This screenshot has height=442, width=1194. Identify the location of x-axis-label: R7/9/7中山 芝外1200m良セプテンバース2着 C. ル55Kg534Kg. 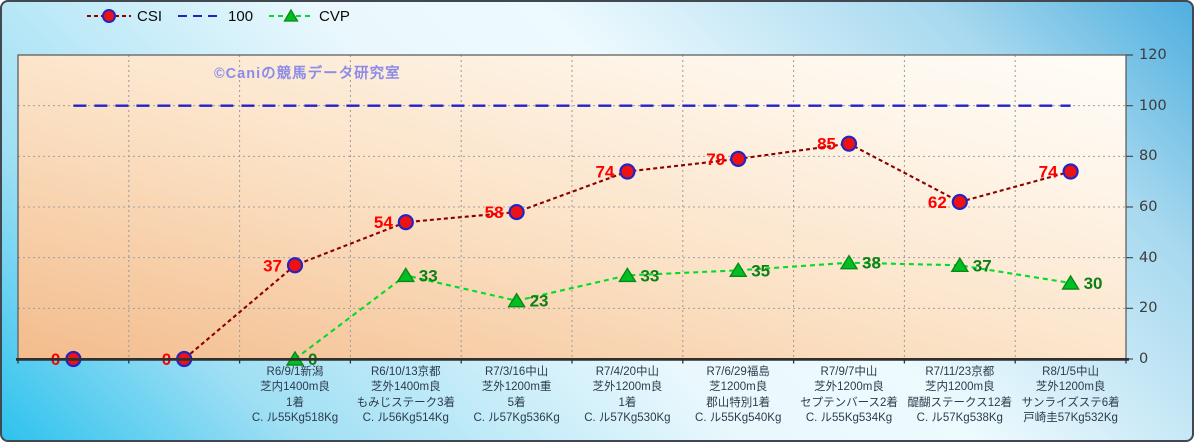
(849, 395).